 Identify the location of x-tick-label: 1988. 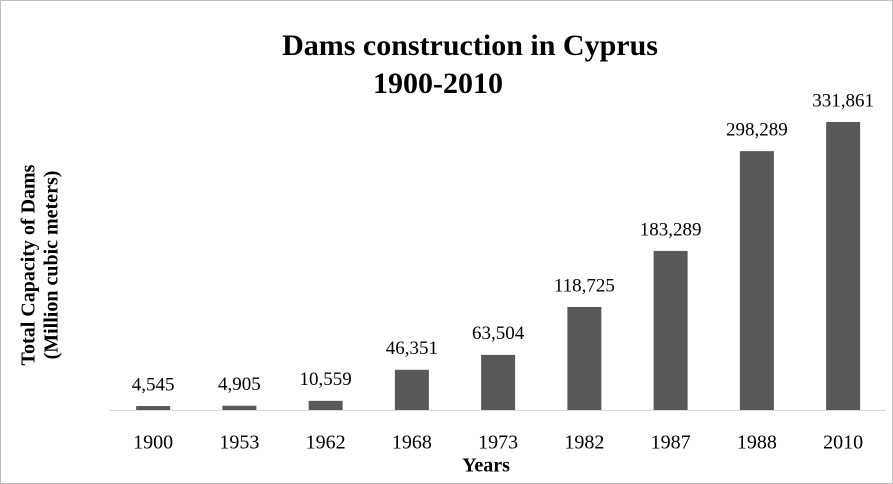
(757, 443).